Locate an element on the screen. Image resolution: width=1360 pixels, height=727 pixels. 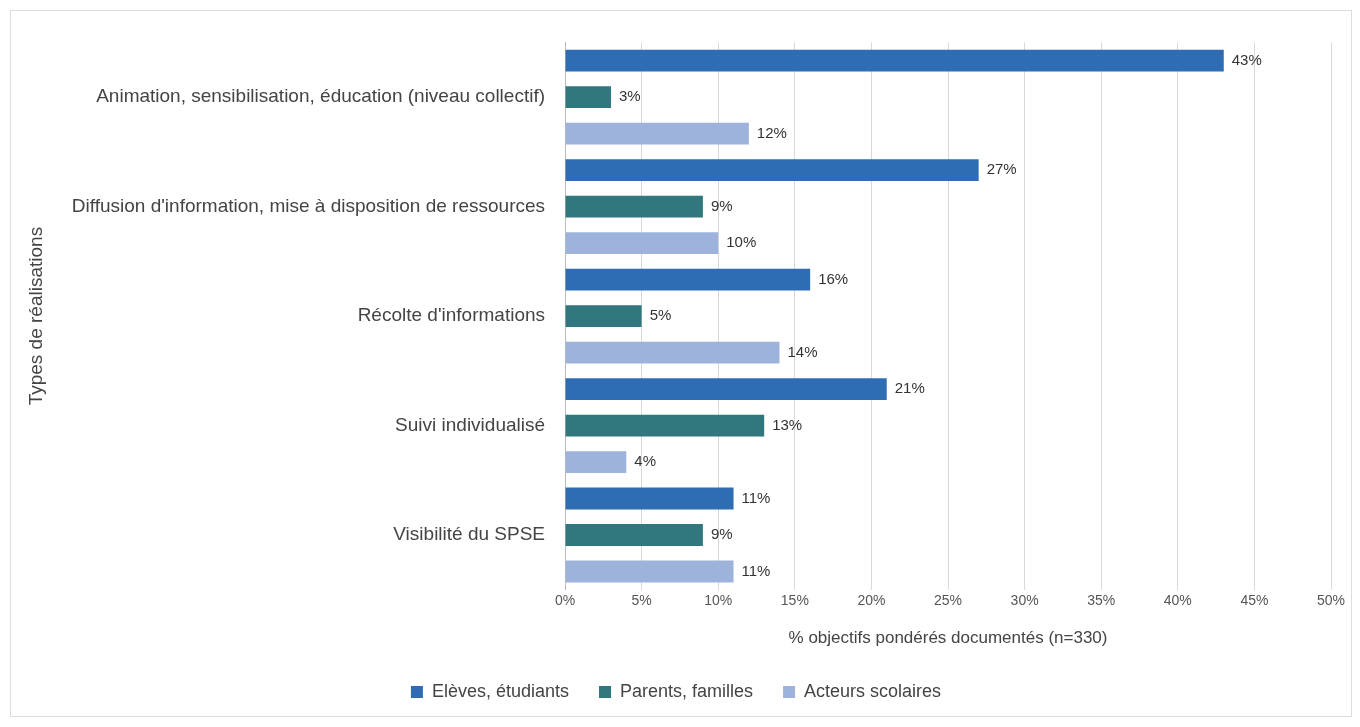
y-axis-title: Types de réalisations is located at coordinates (35, 316).